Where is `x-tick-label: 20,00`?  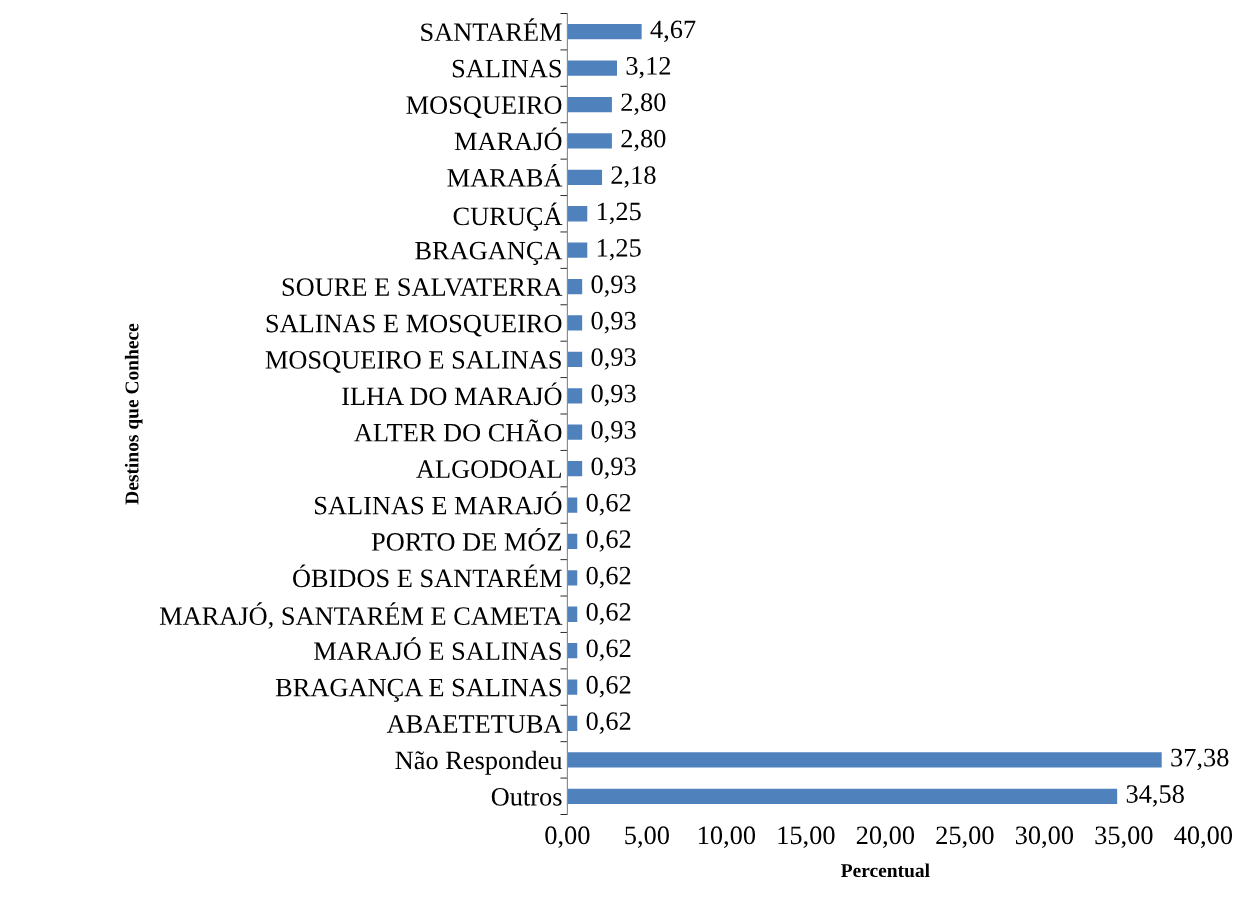
x-tick-label: 20,00 is located at coordinates (885, 837).